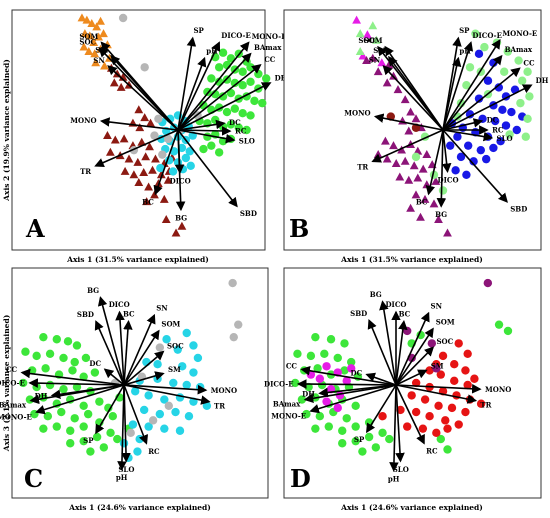 This screenshot has height=518, width=550. What do you see at coordinates (166, 162) in the screenshot?
I see `panel-a-vector-bc` at bounding box center [166, 162].